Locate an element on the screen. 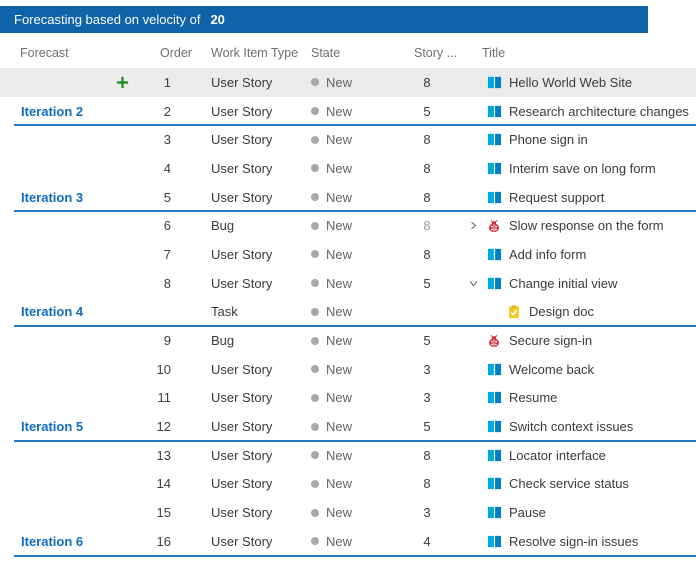 The height and width of the screenshot is (568, 696). story-points-cell: 3 is located at coordinates (427, 513).